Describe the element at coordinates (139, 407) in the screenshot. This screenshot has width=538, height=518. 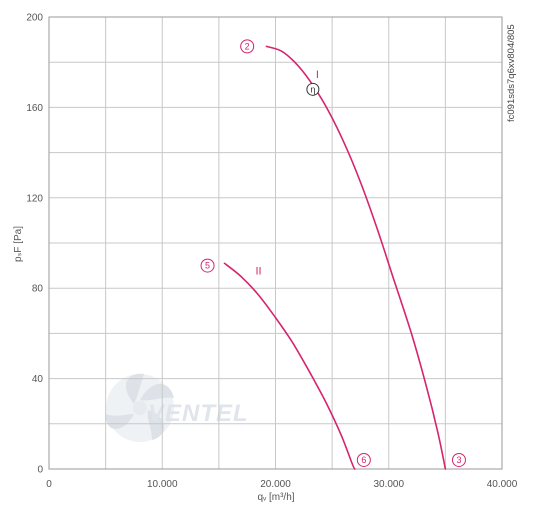
I see `fan-icon` at that location.